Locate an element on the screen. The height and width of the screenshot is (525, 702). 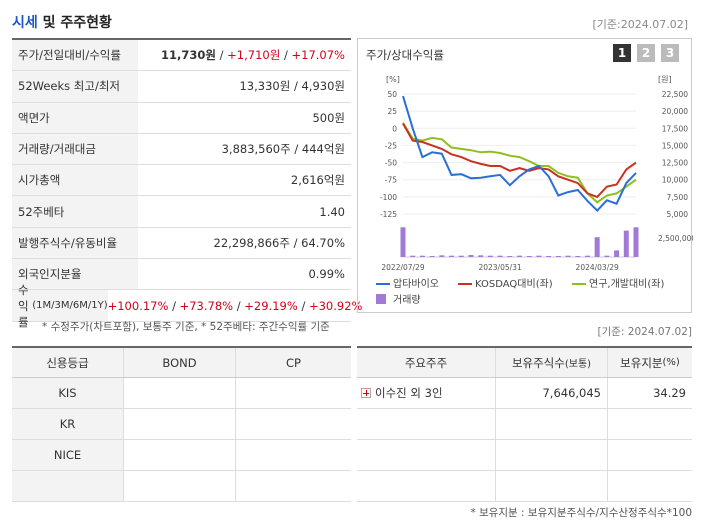
label-shares: 발행주식수/유동비율 is located at coordinates (75, 243).